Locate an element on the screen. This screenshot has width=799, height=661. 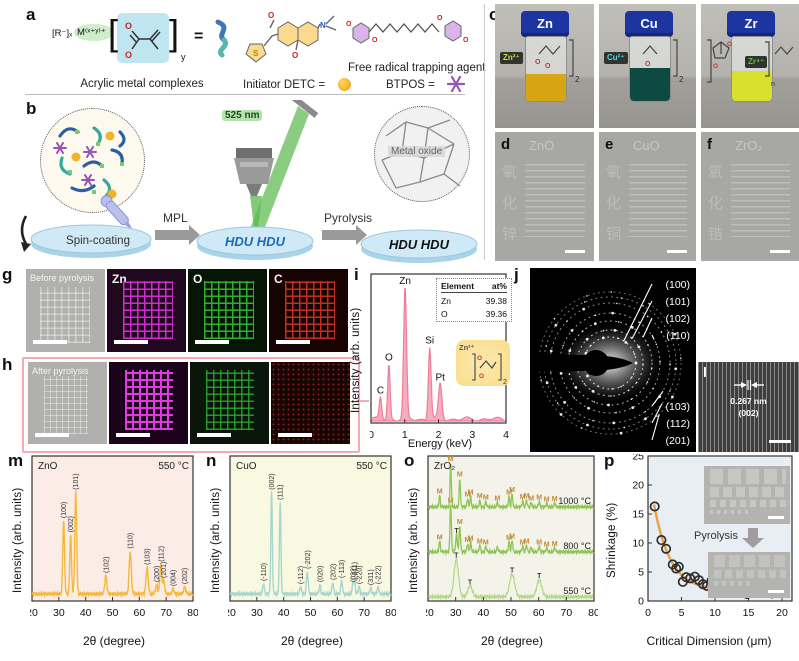
vial-structure-overlay: O 2 is located at coordinates (663, 61).